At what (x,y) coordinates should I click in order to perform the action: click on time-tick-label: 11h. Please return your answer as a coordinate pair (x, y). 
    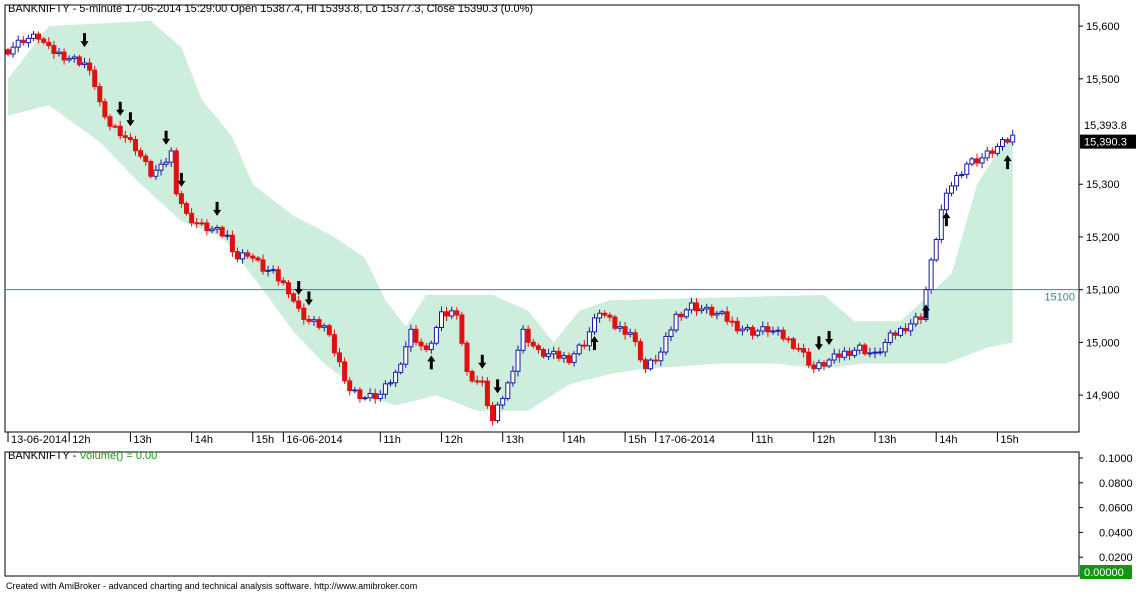
    Looking at the image, I should click on (765, 440).